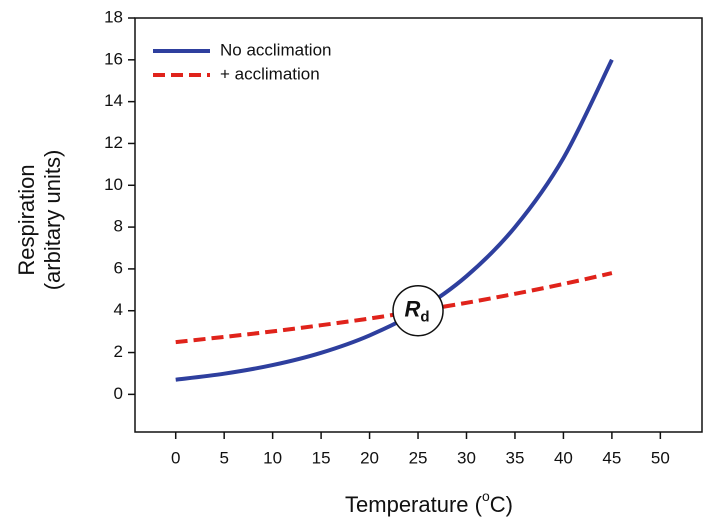  What do you see at coordinates (26, 219) in the screenshot?
I see `y-axis-title: Respiration` at bounding box center [26, 219].